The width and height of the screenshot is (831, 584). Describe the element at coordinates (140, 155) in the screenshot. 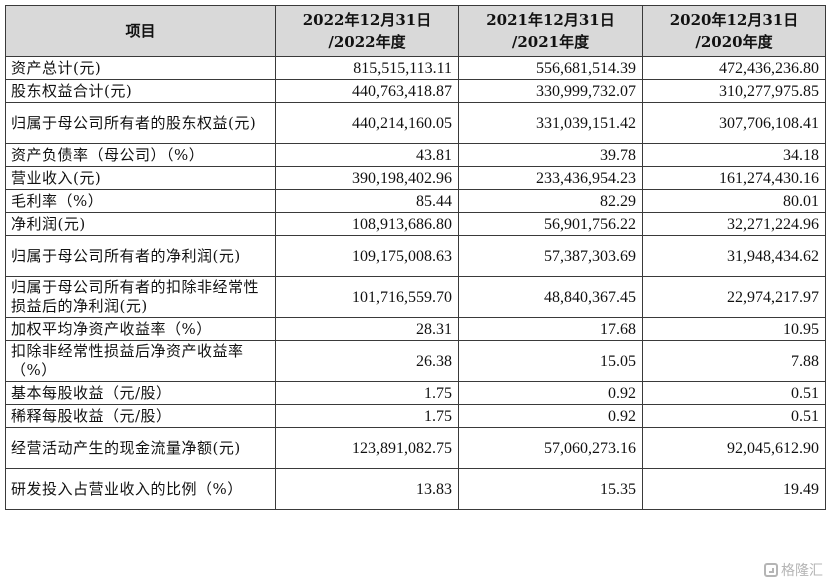

I see `row-label: 资产负债率（母公司）（%）` at that location.